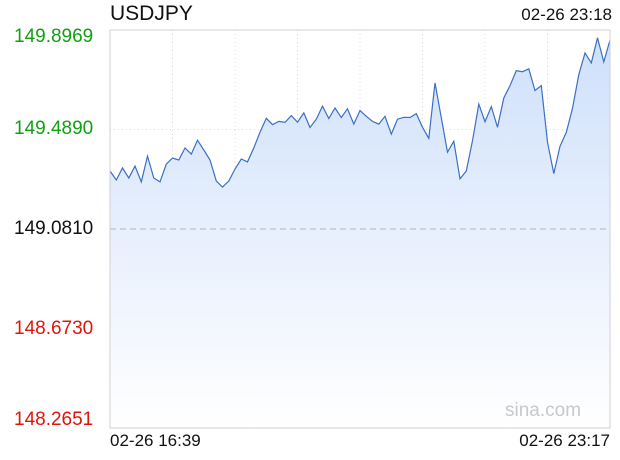  Describe the element at coordinates (151, 13) in the screenshot. I see `symbol-title: USDJPY` at that location.